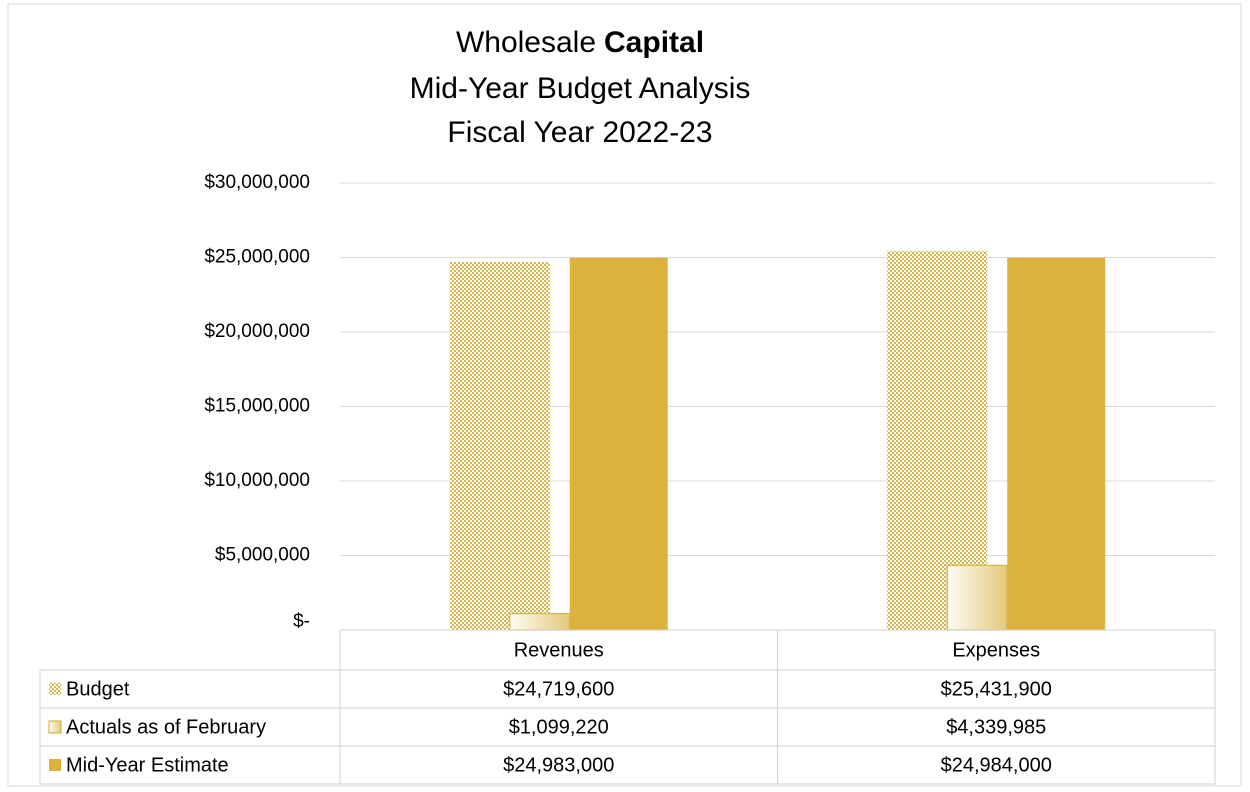 The width and height of the screenshot is (1250, 792). Describe the element at coordinates (996, 689) in the screenshot. I see `table-value: $25,431,900` at that location.